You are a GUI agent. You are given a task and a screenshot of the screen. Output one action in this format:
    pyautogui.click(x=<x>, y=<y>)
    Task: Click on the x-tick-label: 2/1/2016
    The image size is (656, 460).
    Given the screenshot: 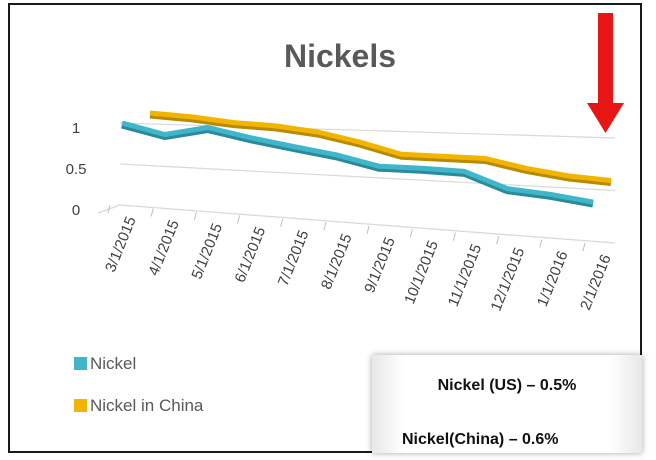 What is the action you would take?
    pyautogui.click(x=596, y=282)
    